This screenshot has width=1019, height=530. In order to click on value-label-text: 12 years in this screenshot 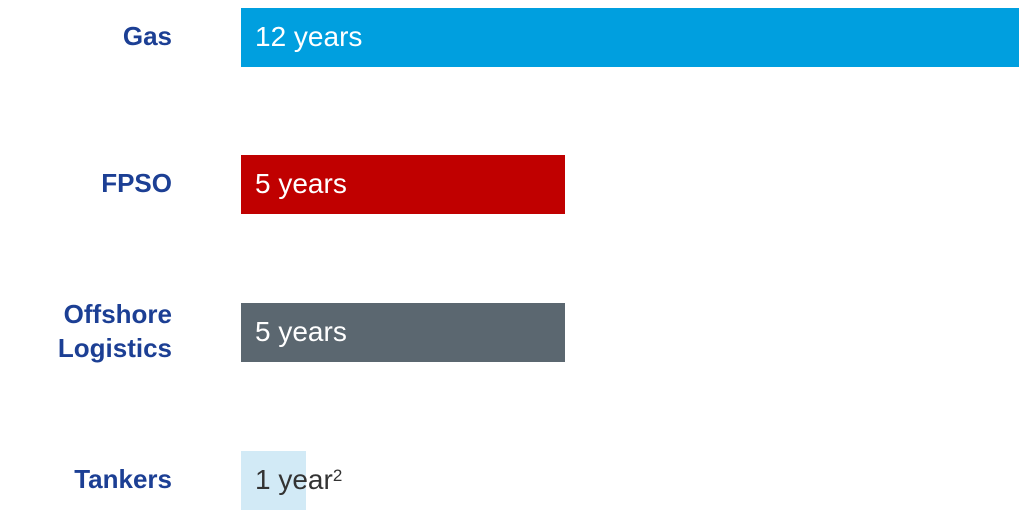, I will do `click(309, 36)`.